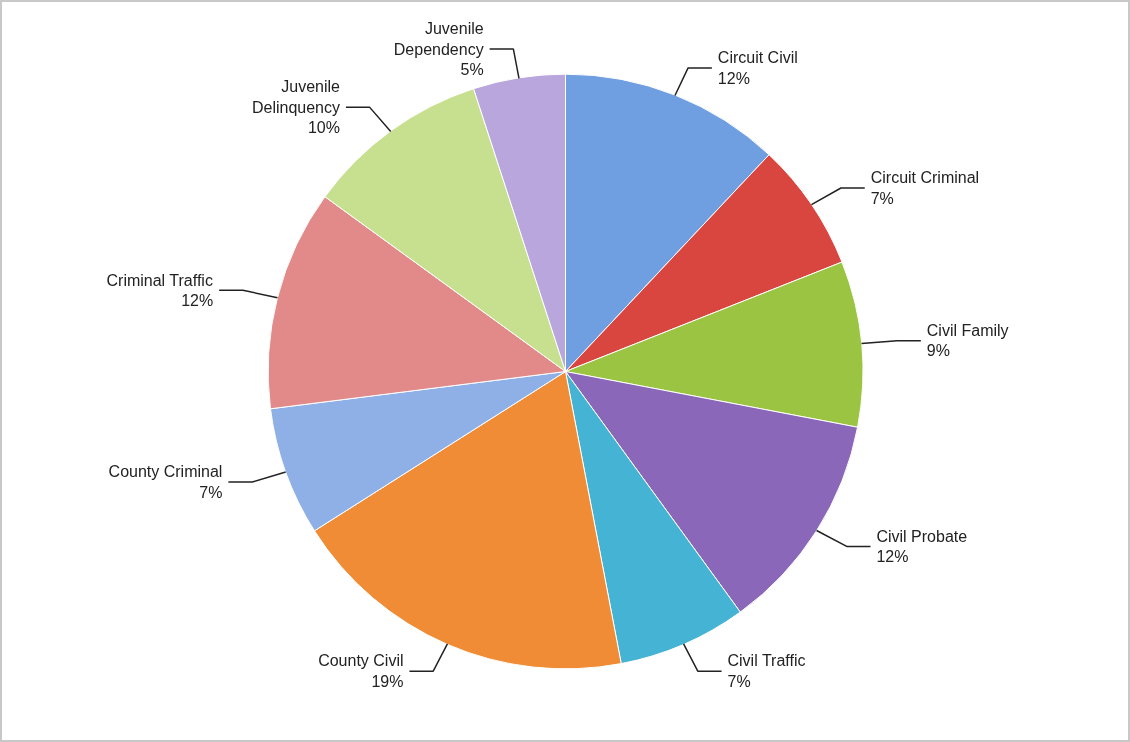 This screenshot has width=1130, height=742. I want to click on slice-label: Civil Traffic, so click(766, 661).